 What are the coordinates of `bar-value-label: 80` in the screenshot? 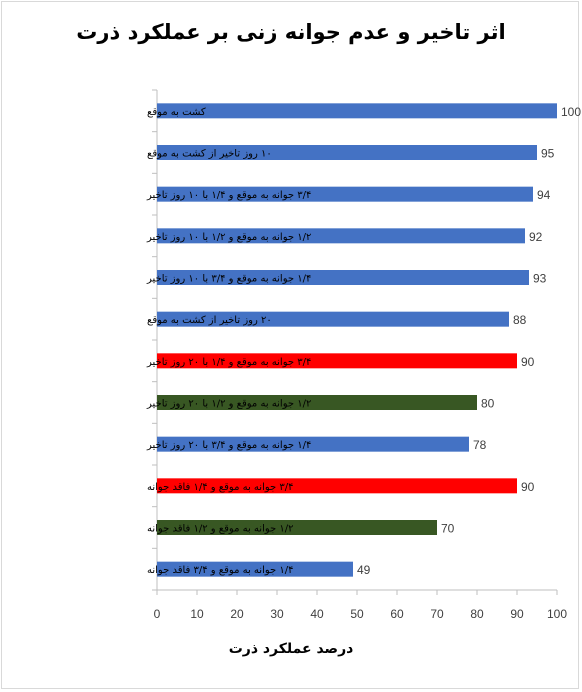 It's located at (488, 404).